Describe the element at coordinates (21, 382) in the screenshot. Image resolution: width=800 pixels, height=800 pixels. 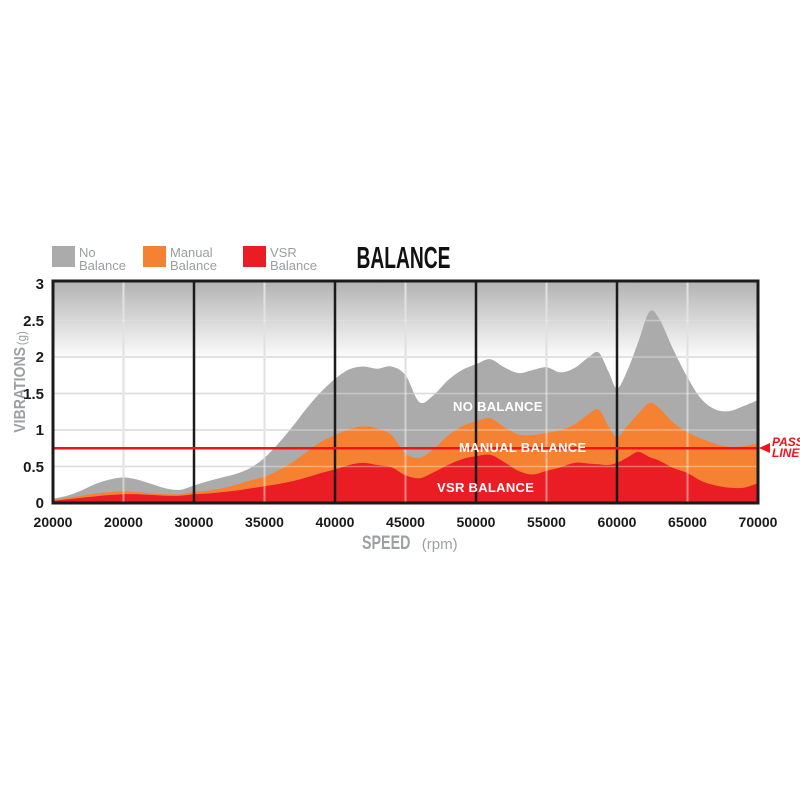
I see `y-axis-title: VIBRATIONS (g)` at that location.